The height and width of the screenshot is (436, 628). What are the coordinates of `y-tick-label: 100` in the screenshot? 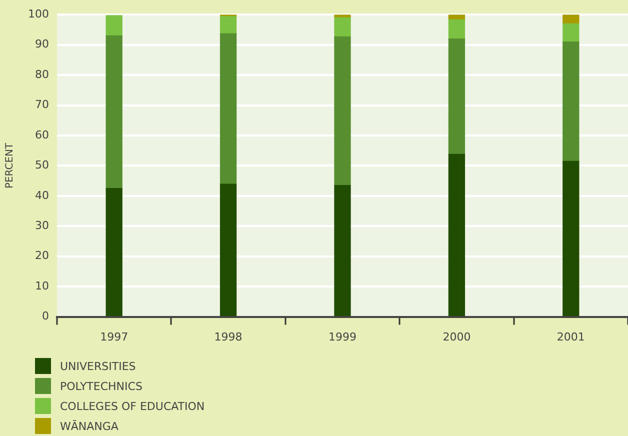 It's located at (38, 13).